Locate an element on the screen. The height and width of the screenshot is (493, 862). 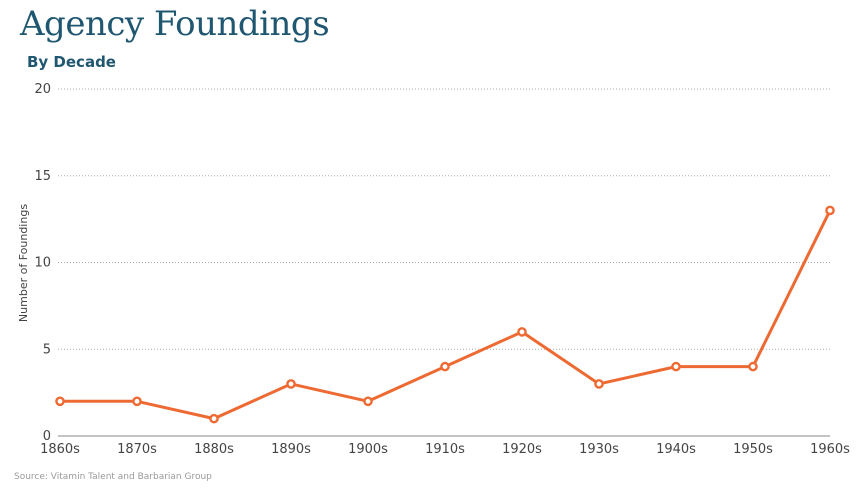
chart-subtitle: By Decade is located at coordinates (71, 62).